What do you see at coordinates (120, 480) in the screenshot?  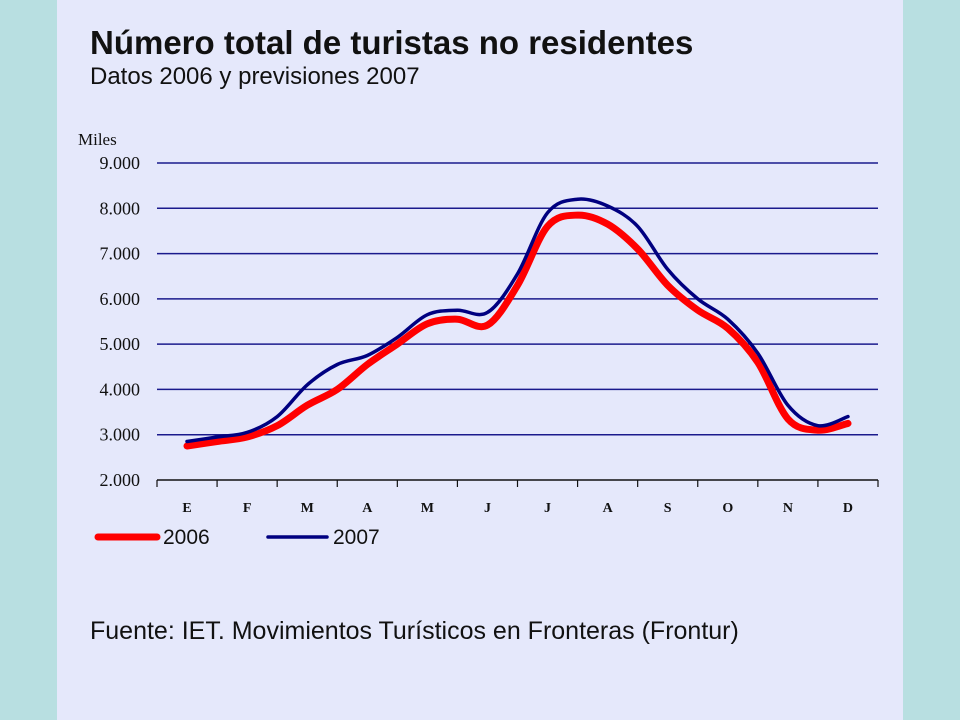 I see `y-tick-label: 2.000` at bounding box center [120, 480].